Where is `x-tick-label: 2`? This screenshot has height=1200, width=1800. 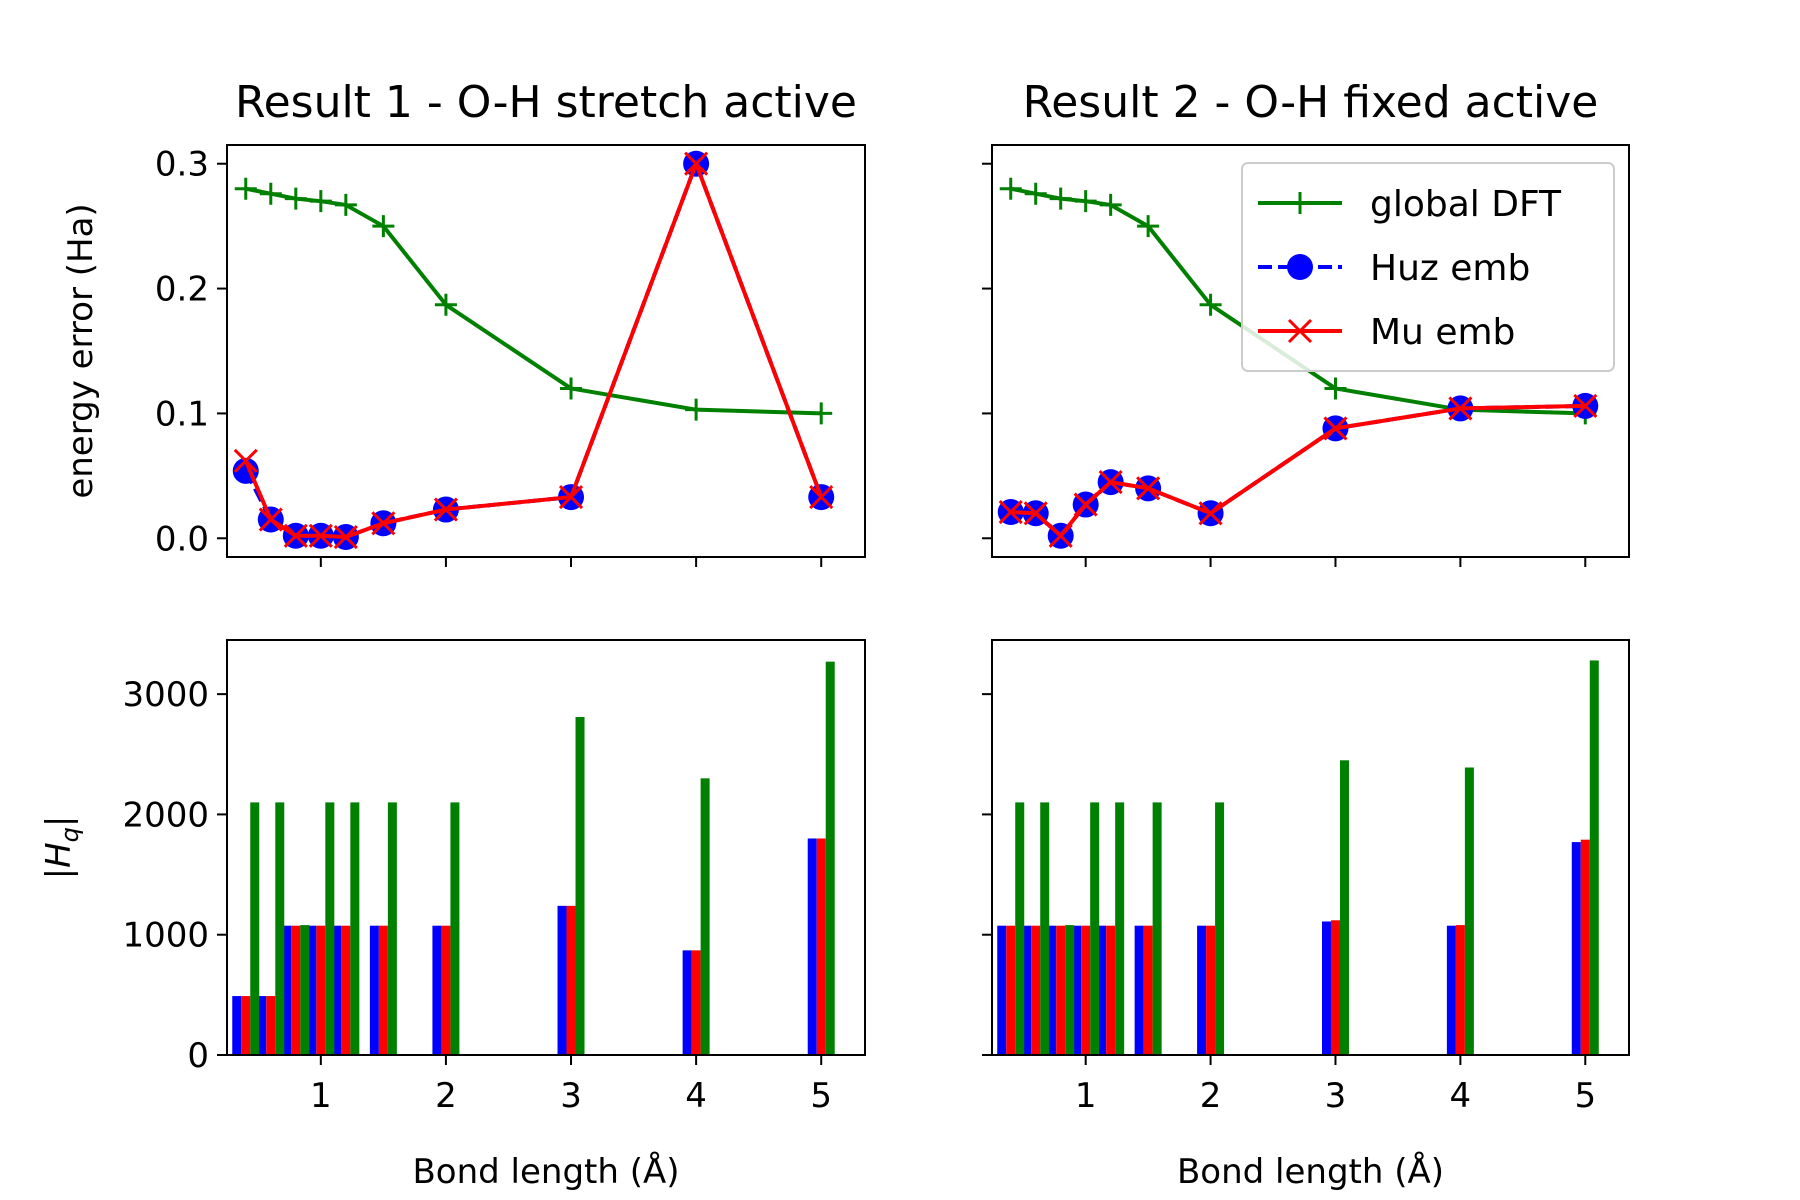 x-tick-label: 2 is located at coordinates (446, 1096).